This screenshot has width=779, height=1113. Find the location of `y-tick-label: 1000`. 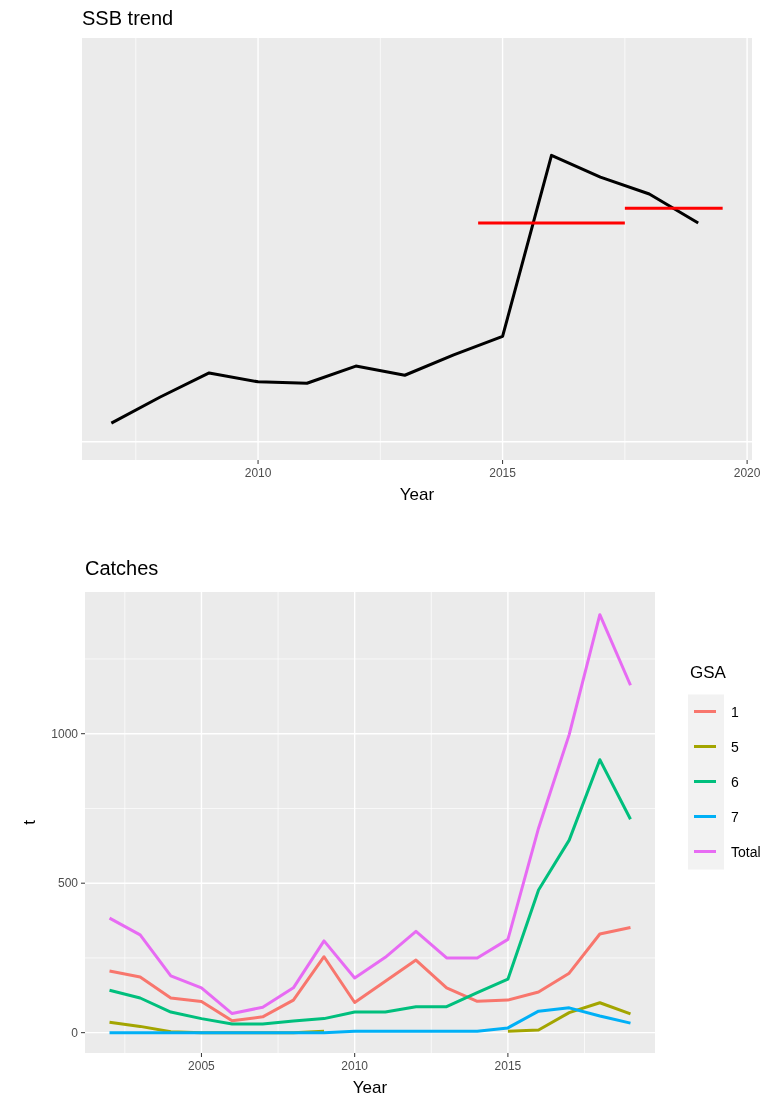

y-tick-label: 1000 is located at coordinates (65, 733).